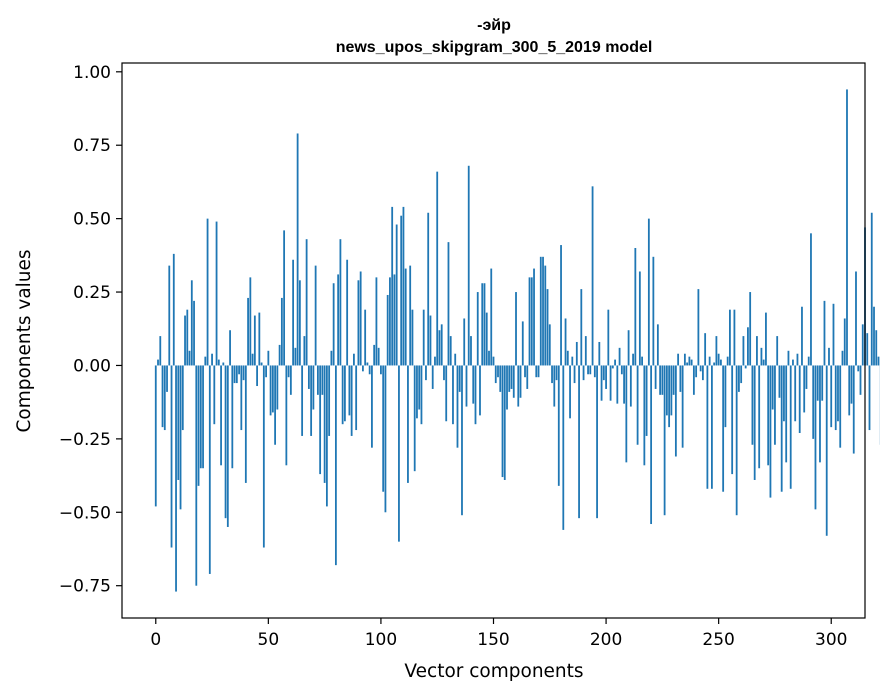 Image resolution: width=880 pixels, height=696 pixels. Describe the element at coordinates (493, 640) in the screenshot. I see `x-tick-label: 150` at that location.